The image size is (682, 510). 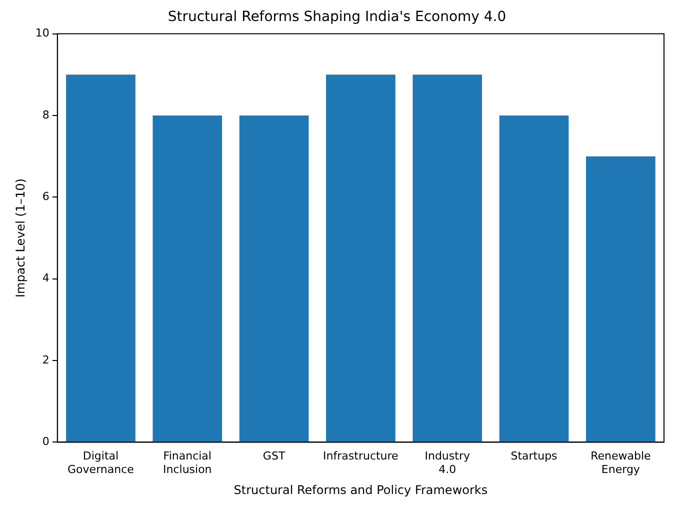 What do you see at coordinates (534, 456) in the screenshot?
I see `x-tick-label: Startups` at bounding box center [534, 456].